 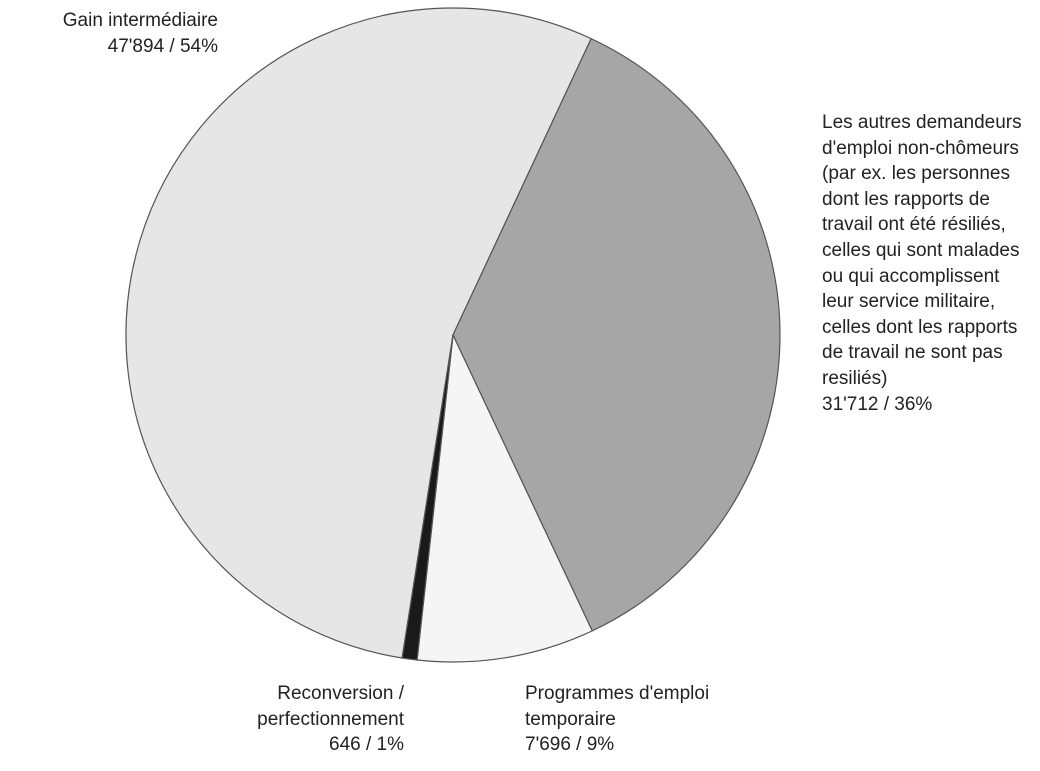 What do you see at coordinates (109, 33) in the screenshot?
I see `slice-label: Gain intermédiaire 47'894 / 54%` at bounding box center [109, 33].